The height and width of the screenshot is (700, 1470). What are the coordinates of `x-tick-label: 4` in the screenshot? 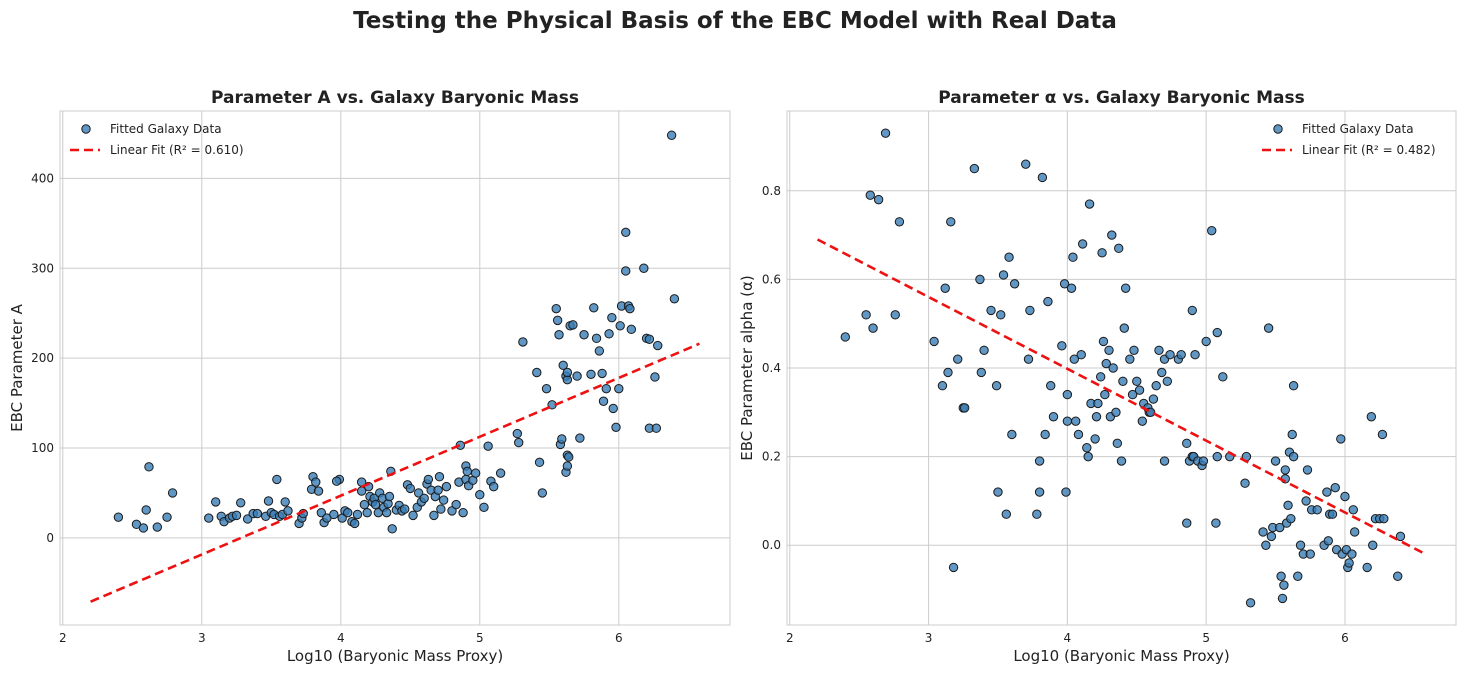 It's located at (1068, 638).